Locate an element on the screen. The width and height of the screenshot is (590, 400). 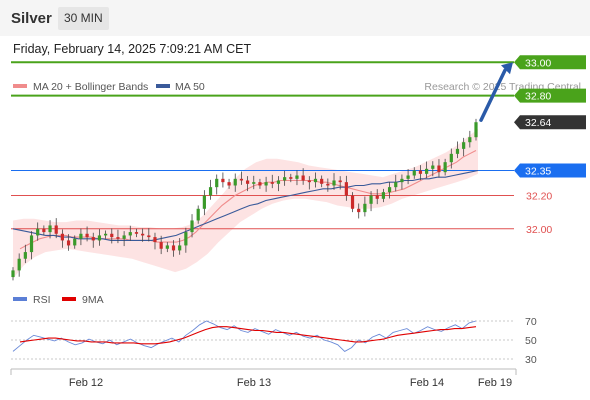
rsi-level-label-70: 70 is located at coordinates (531, 322).